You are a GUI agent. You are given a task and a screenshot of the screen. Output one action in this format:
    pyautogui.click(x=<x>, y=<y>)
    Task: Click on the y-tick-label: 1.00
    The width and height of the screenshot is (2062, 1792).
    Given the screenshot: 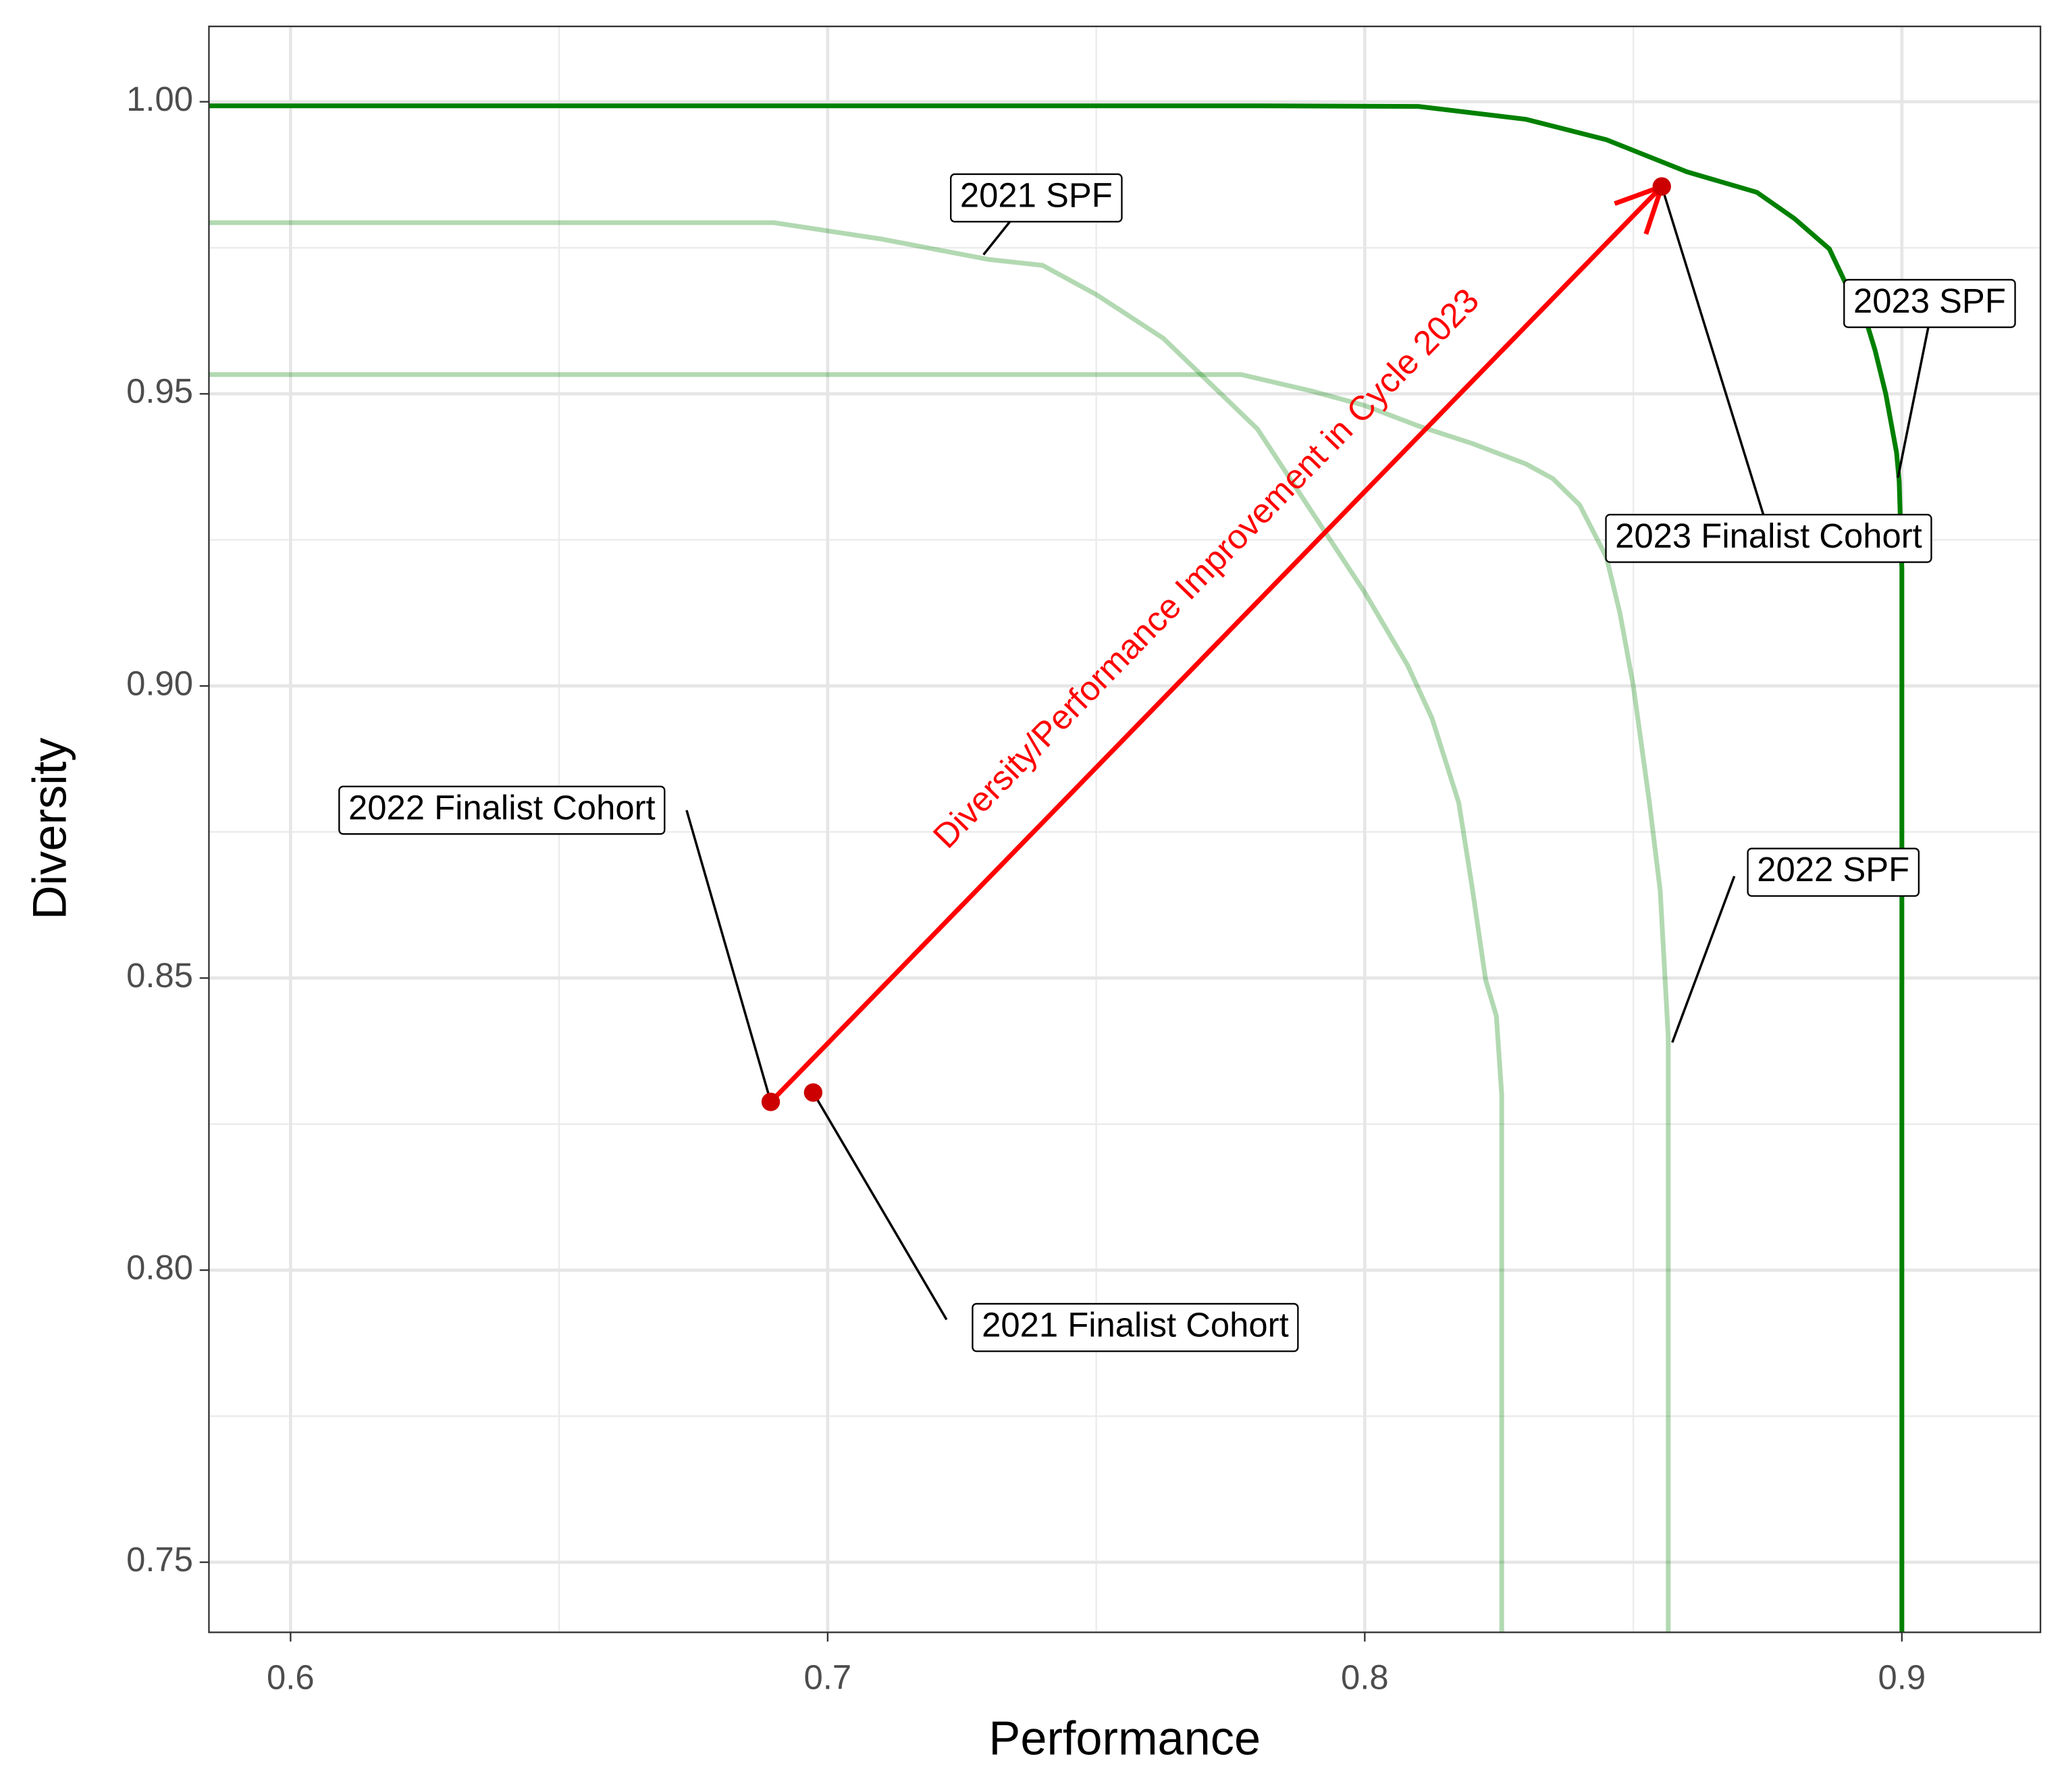 What is the action you would take?
    pyautogui.click(x=159, y=99)
    